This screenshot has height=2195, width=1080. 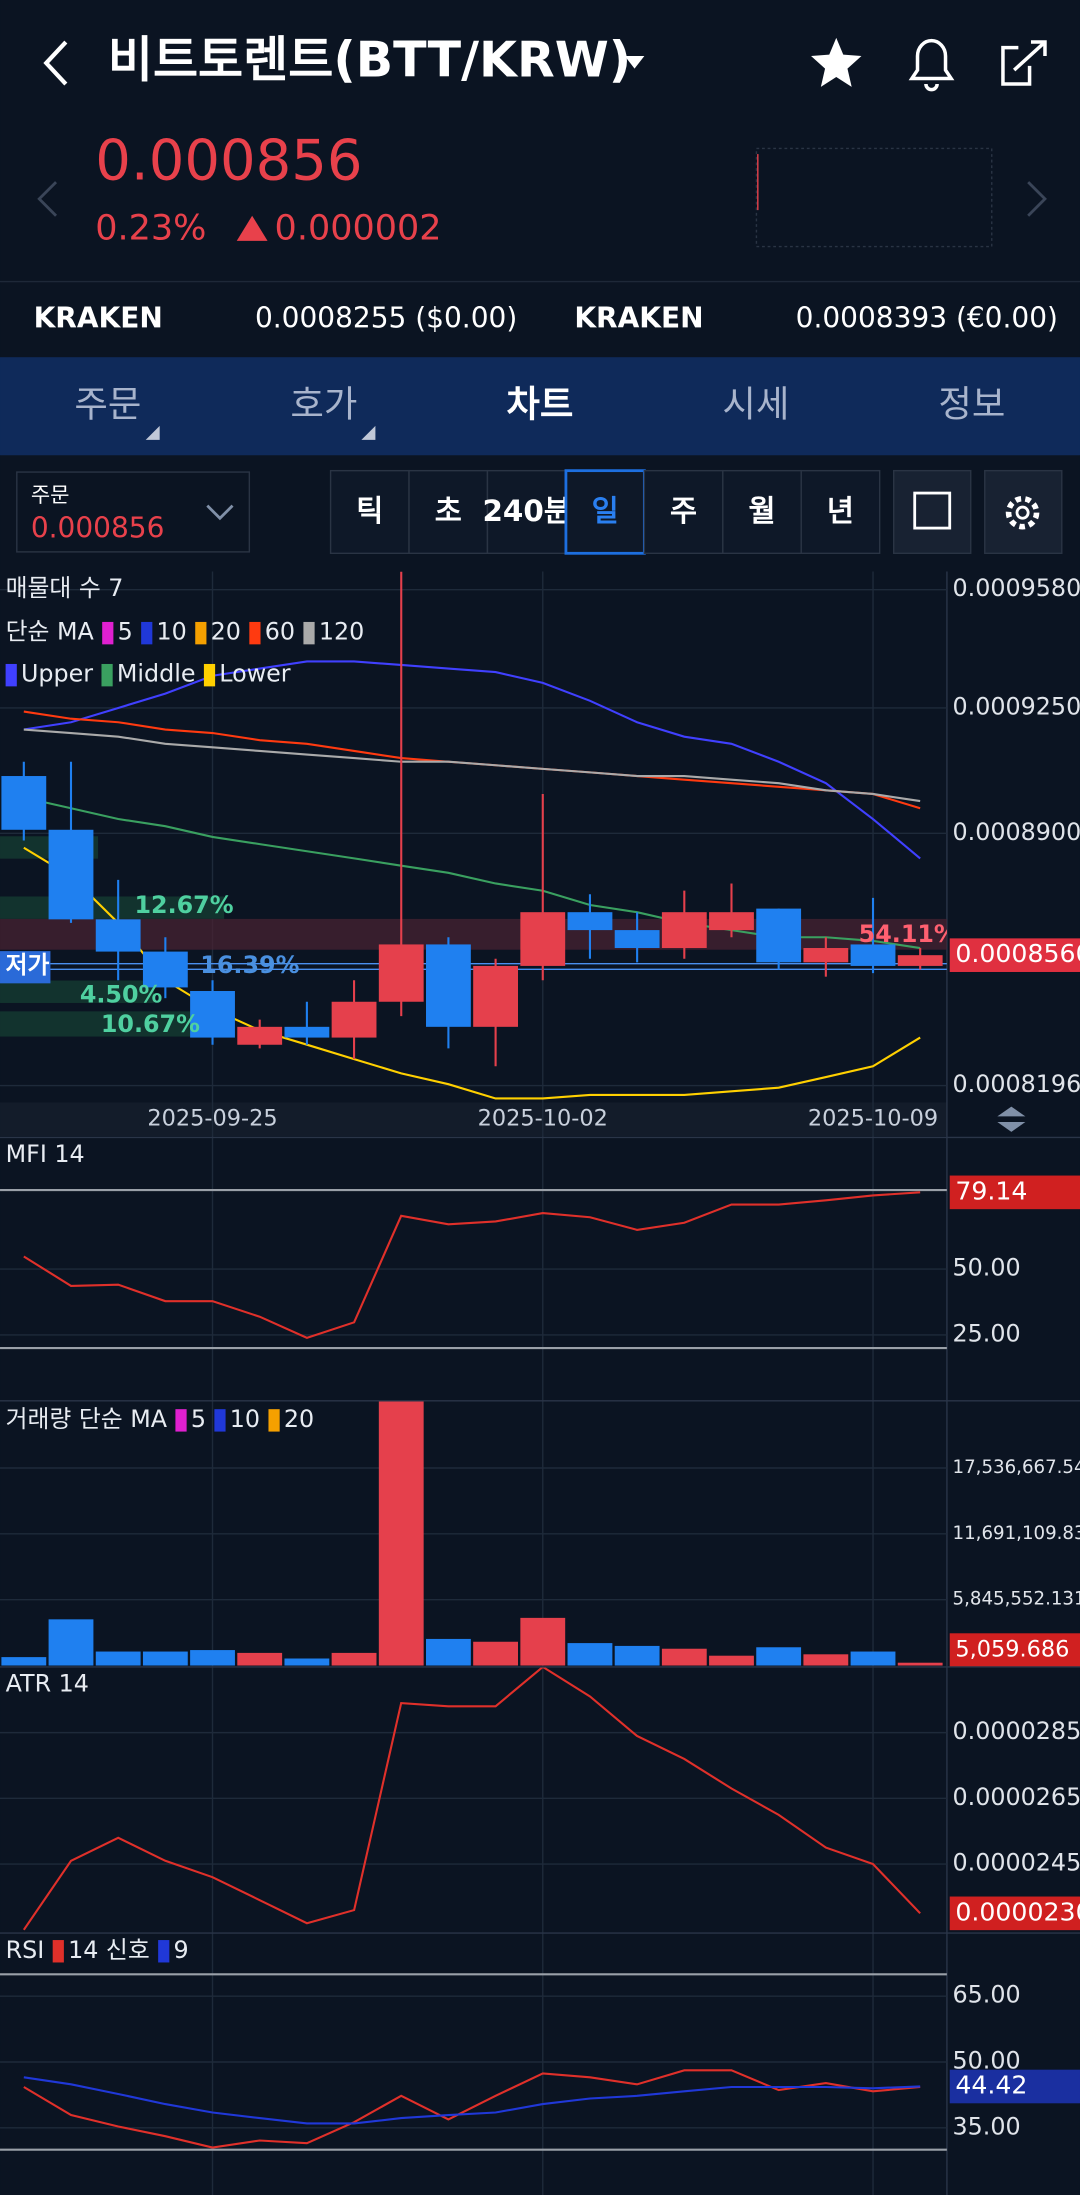 I want to click on indicator-label: 단순 MA, so click(x=50, y=632).